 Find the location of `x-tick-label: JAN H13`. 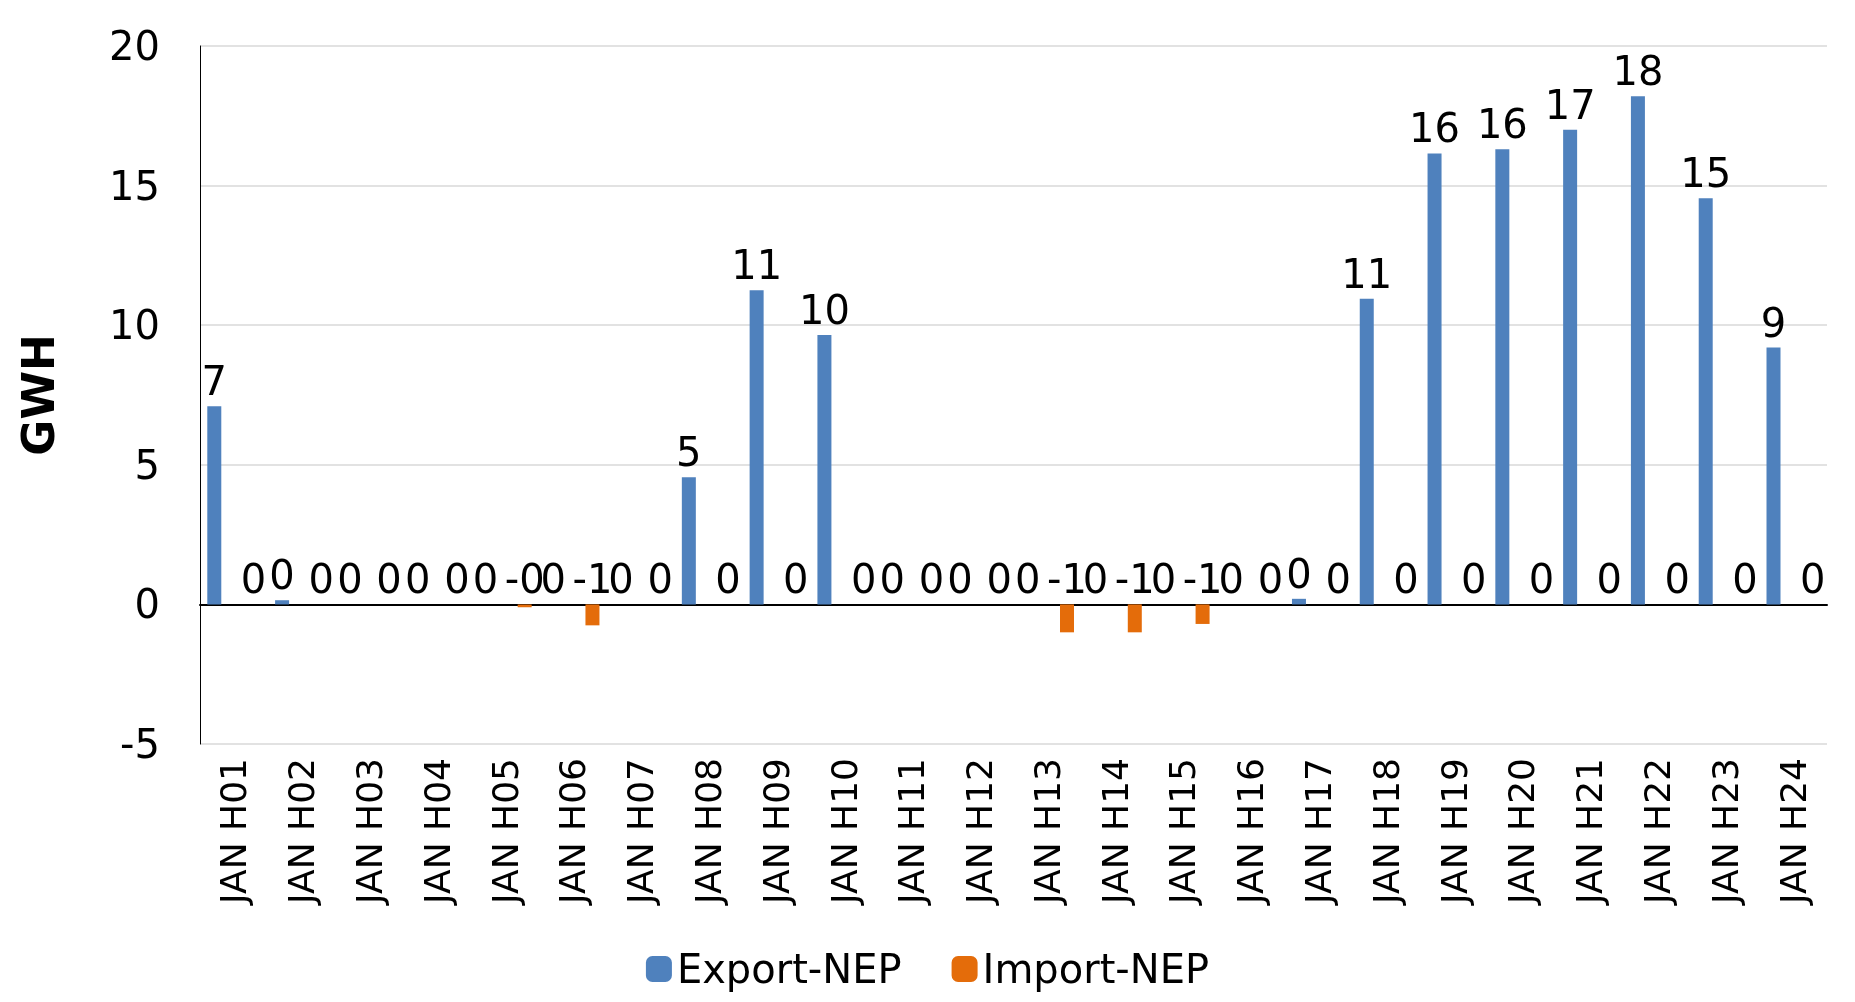

x-tick-label: JAN H13 is located at coordinates (1047, 832).